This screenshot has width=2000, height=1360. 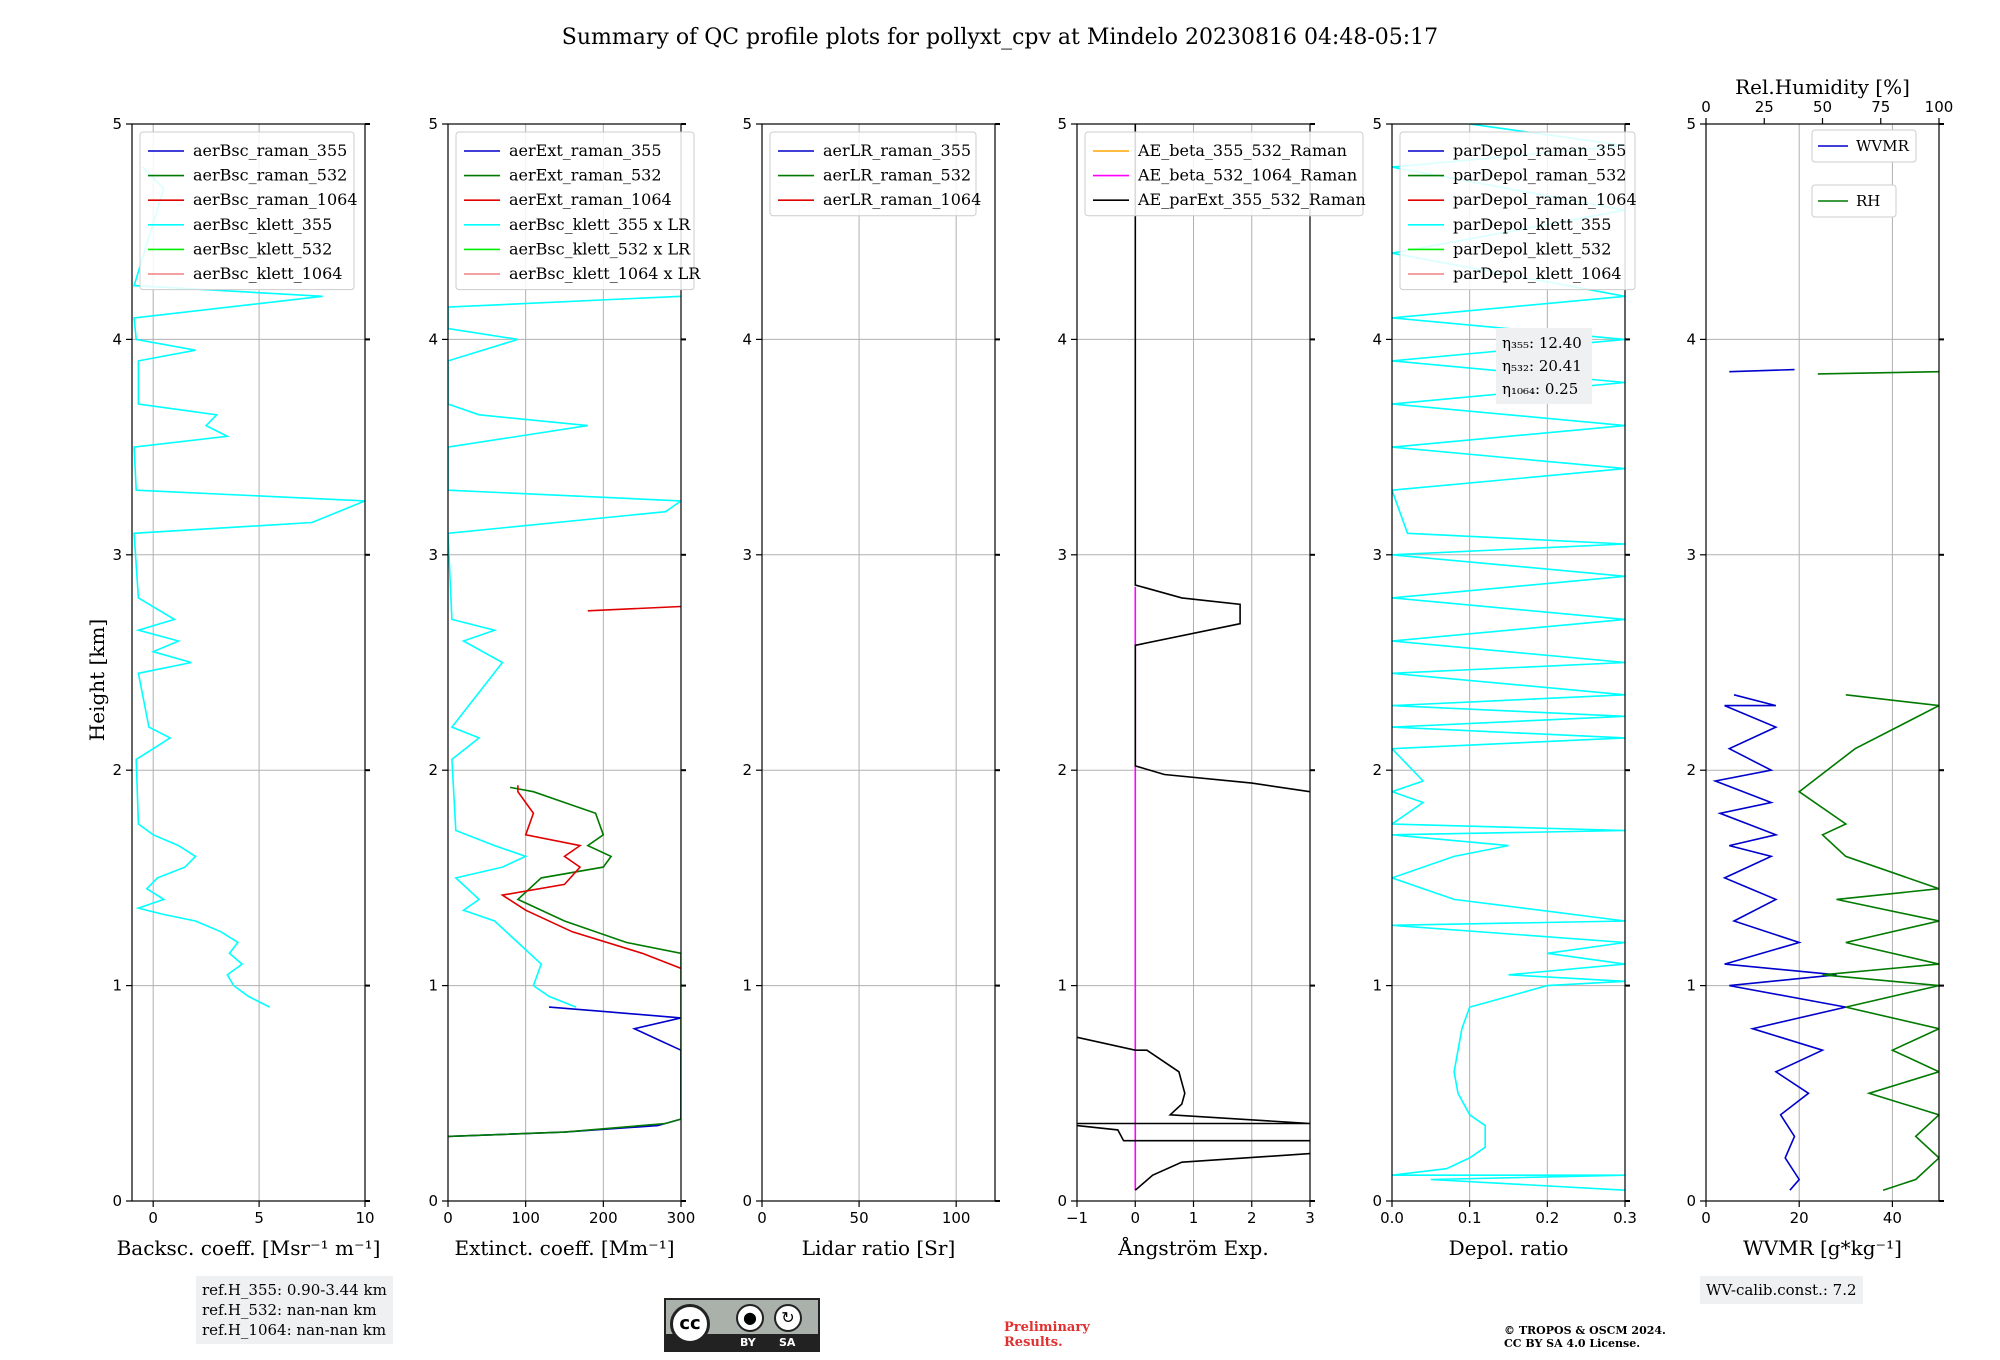 What do you see at coordinates (788, 1318) in the screenshot?
I see `sa-share-icon: ↻` at bounding box center [788, 1318].